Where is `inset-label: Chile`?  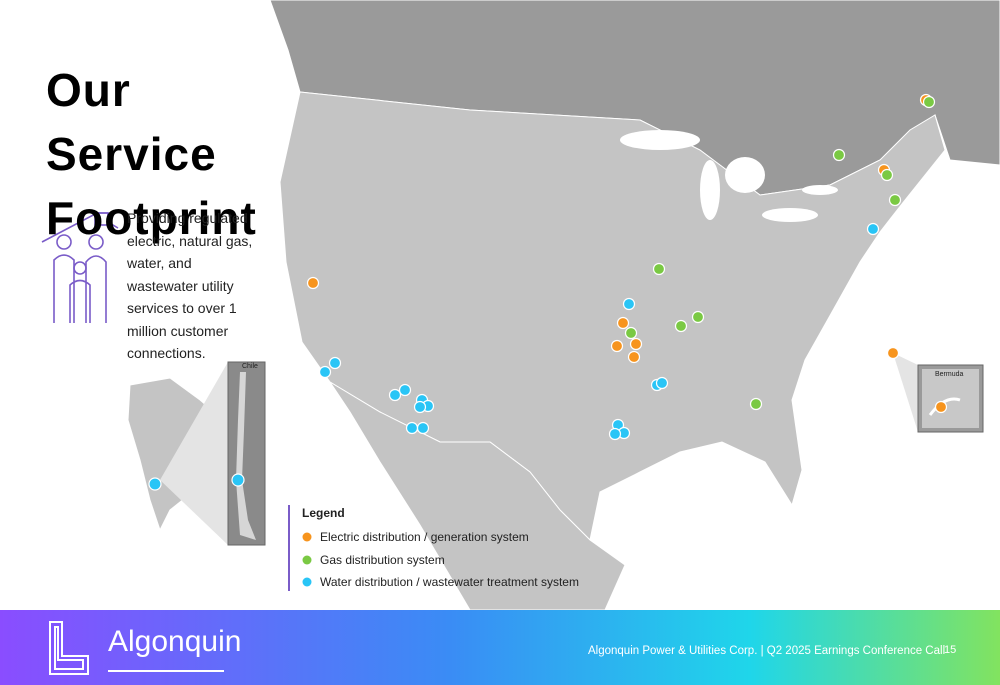 inset-label: Chile is located at coordinates (250, 366).